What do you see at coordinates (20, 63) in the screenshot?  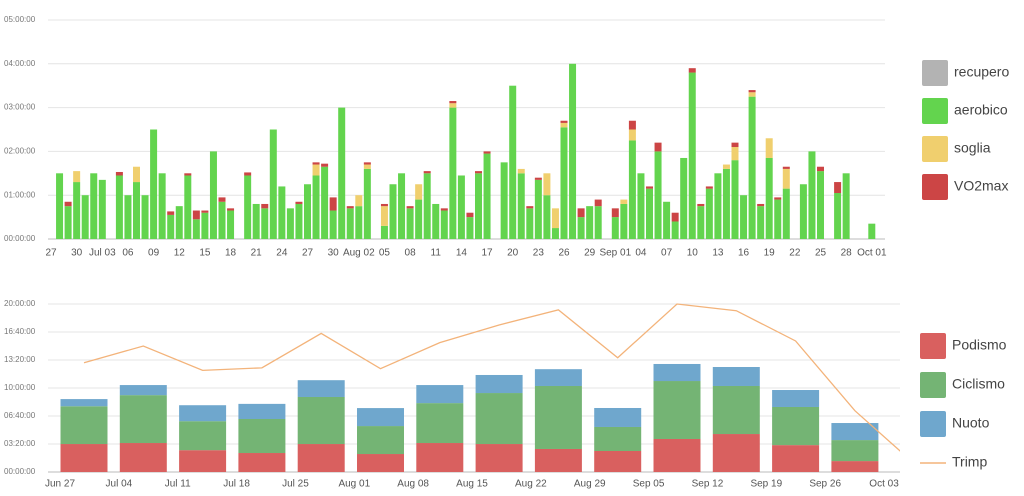 I see `y-tick-label: 04:00:00` at bounding box center [20, 63].